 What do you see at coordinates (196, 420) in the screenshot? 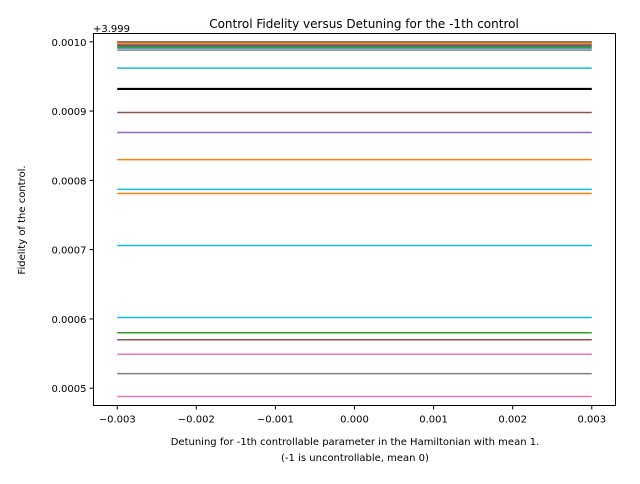
I see `x-tick-label: −0.002` at bounding box center [196, 420].